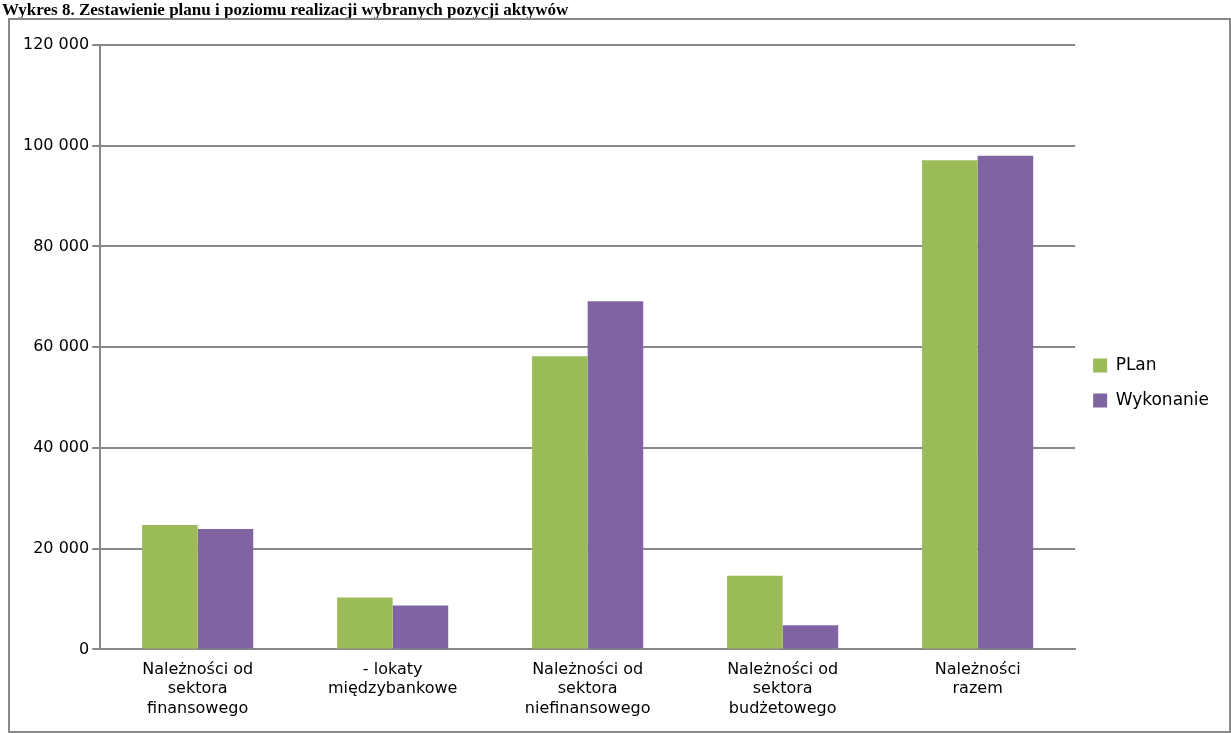 This screenshot has height=733, width=1231. I want to click on y-tick-label: 20 000, so click(61, 547).